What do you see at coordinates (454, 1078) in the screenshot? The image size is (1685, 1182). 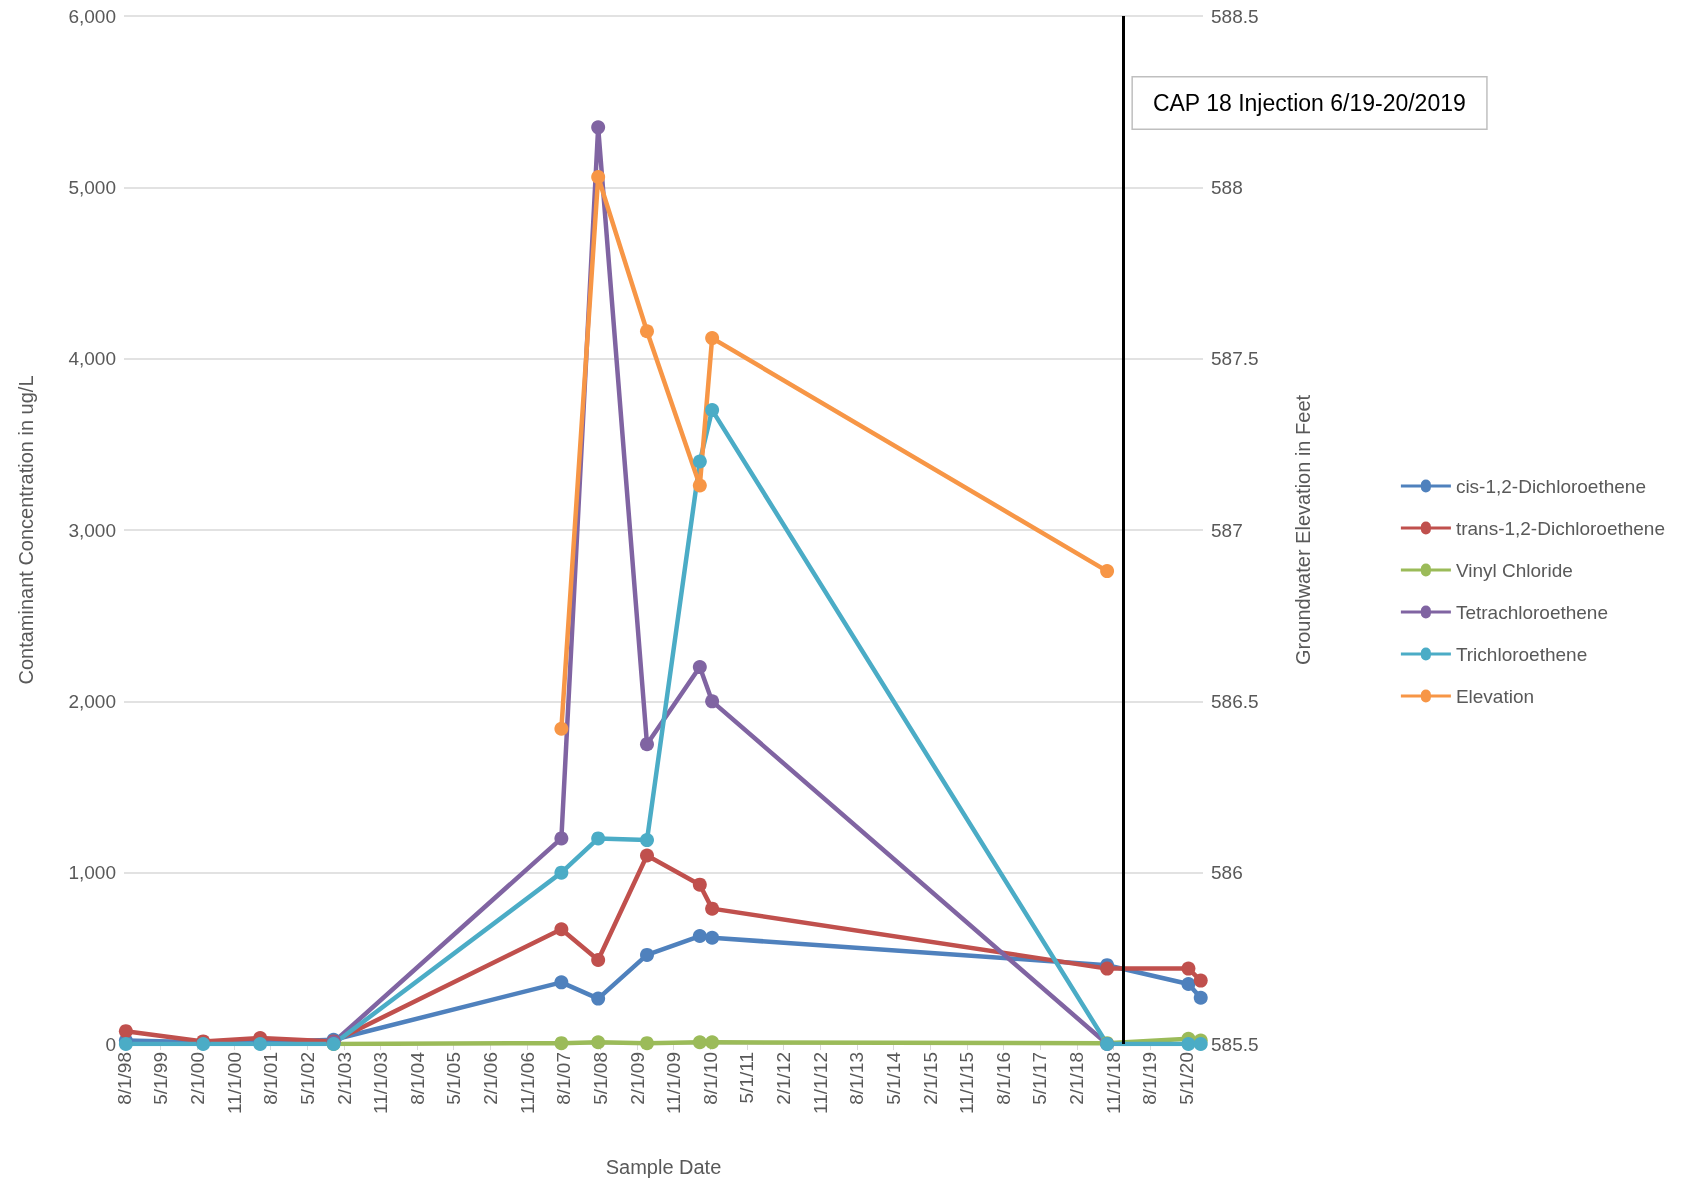 I see `x-tick-label: 5/1/05` at bounding box center [454, 1078].